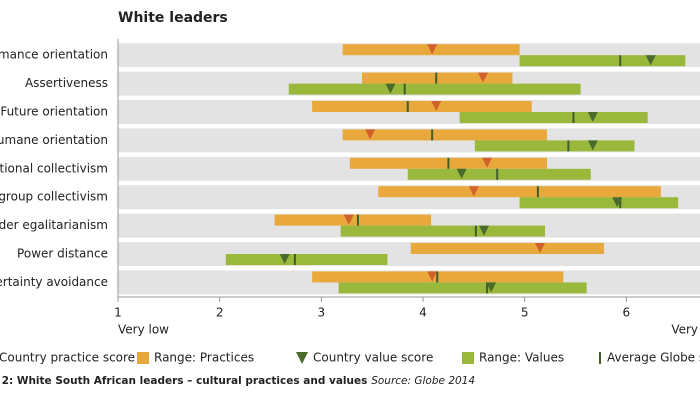 The height and width of the screenshot is (400, 700). What do you see at coordinates (62, 254) in the screenshot?
I see `y-tick-label: Power distance` at bounding box center [62, 254].